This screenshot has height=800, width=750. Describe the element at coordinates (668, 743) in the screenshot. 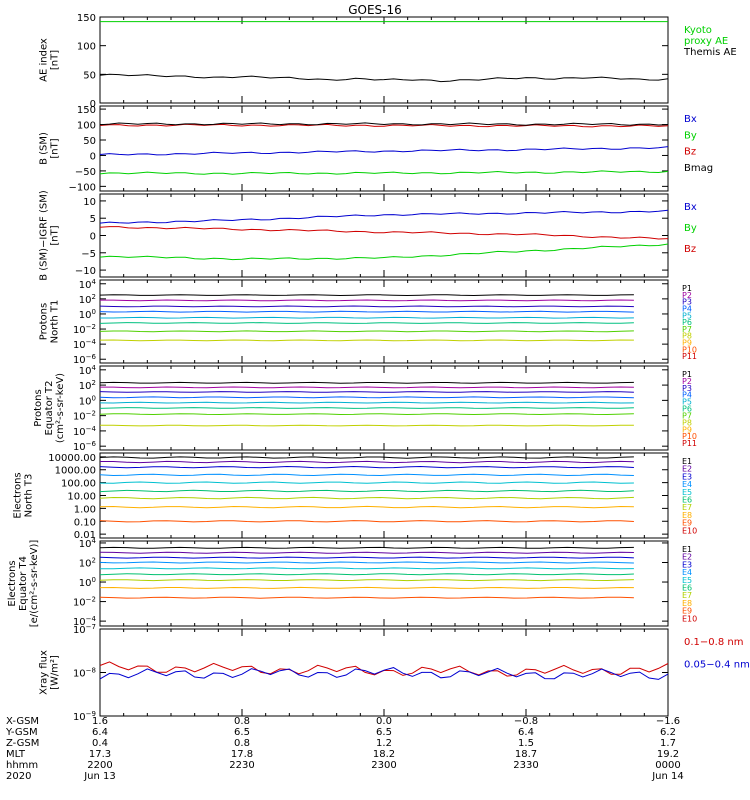

I see `x-axis-value: 1.7` at that location.